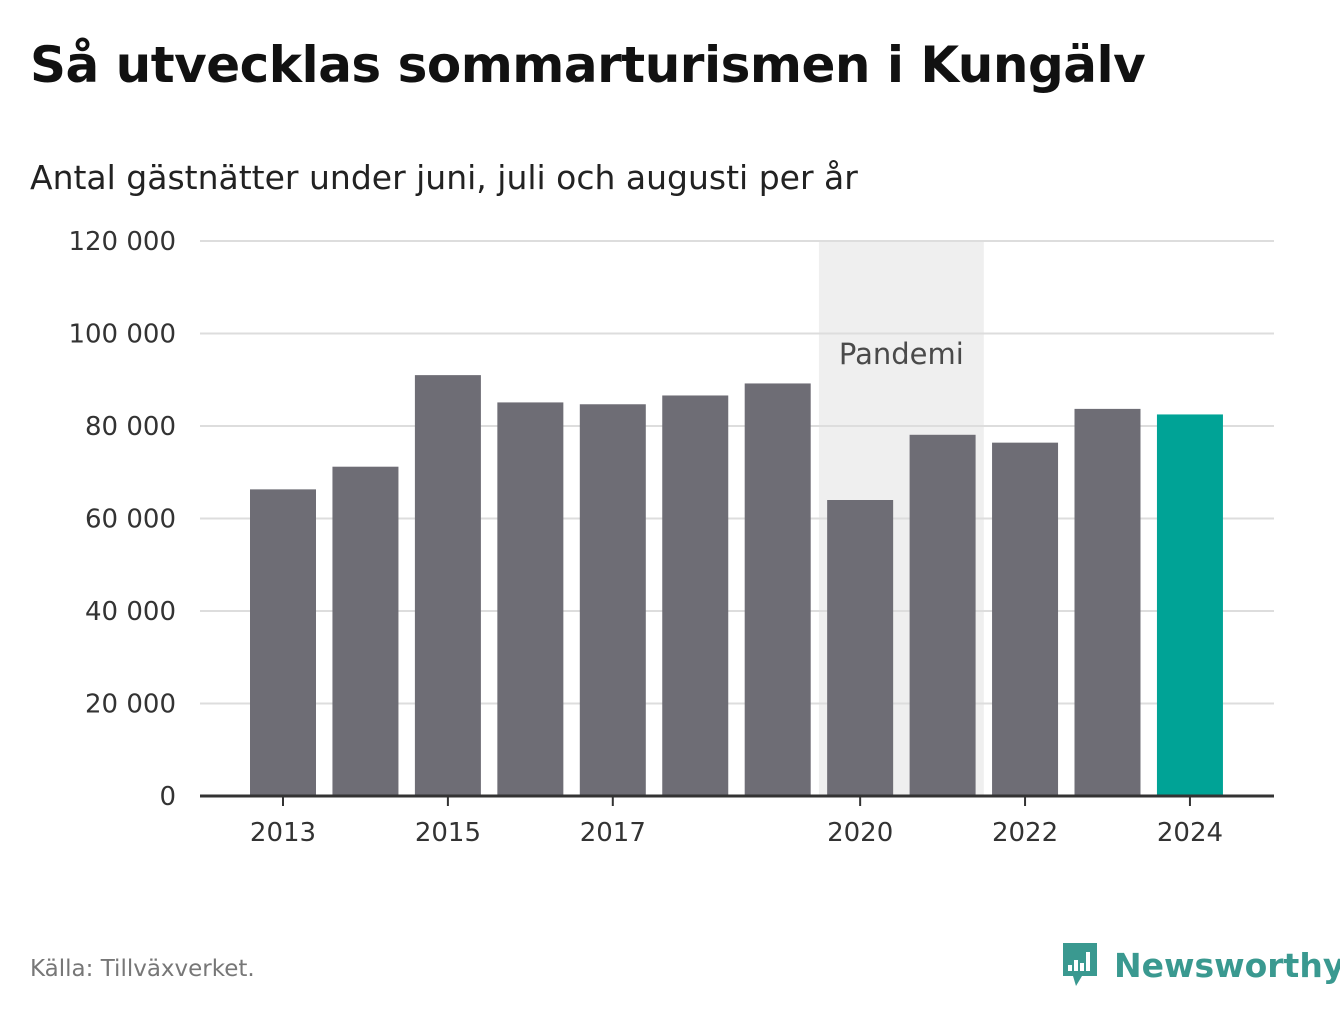 This screenshot has width=1340, height=1020. What do you see at coordinates (612, 600) in the screenshot?
I see `bar-2017` at bounding box center [612, 600].